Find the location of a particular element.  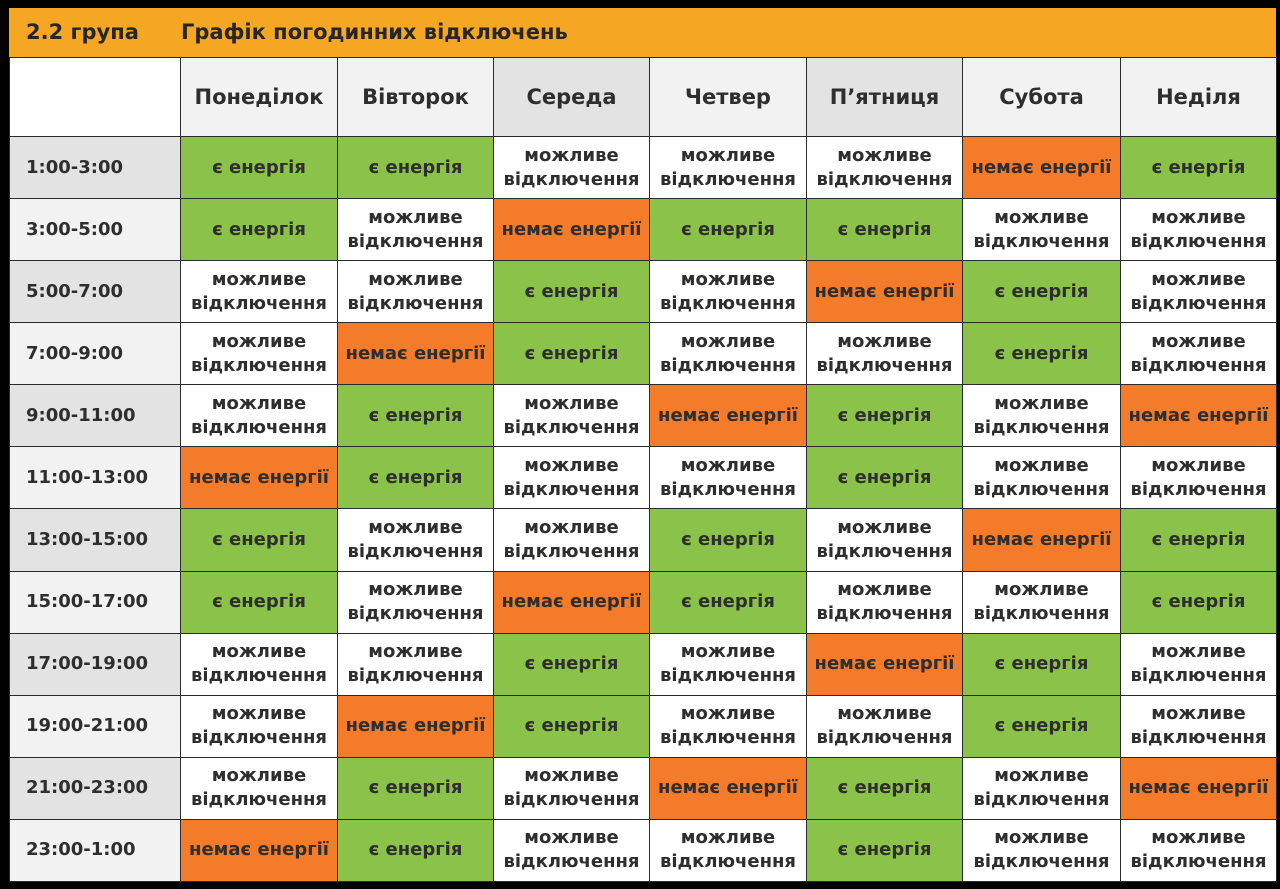

day-header: Четвер is located at coordinates (728, 97).